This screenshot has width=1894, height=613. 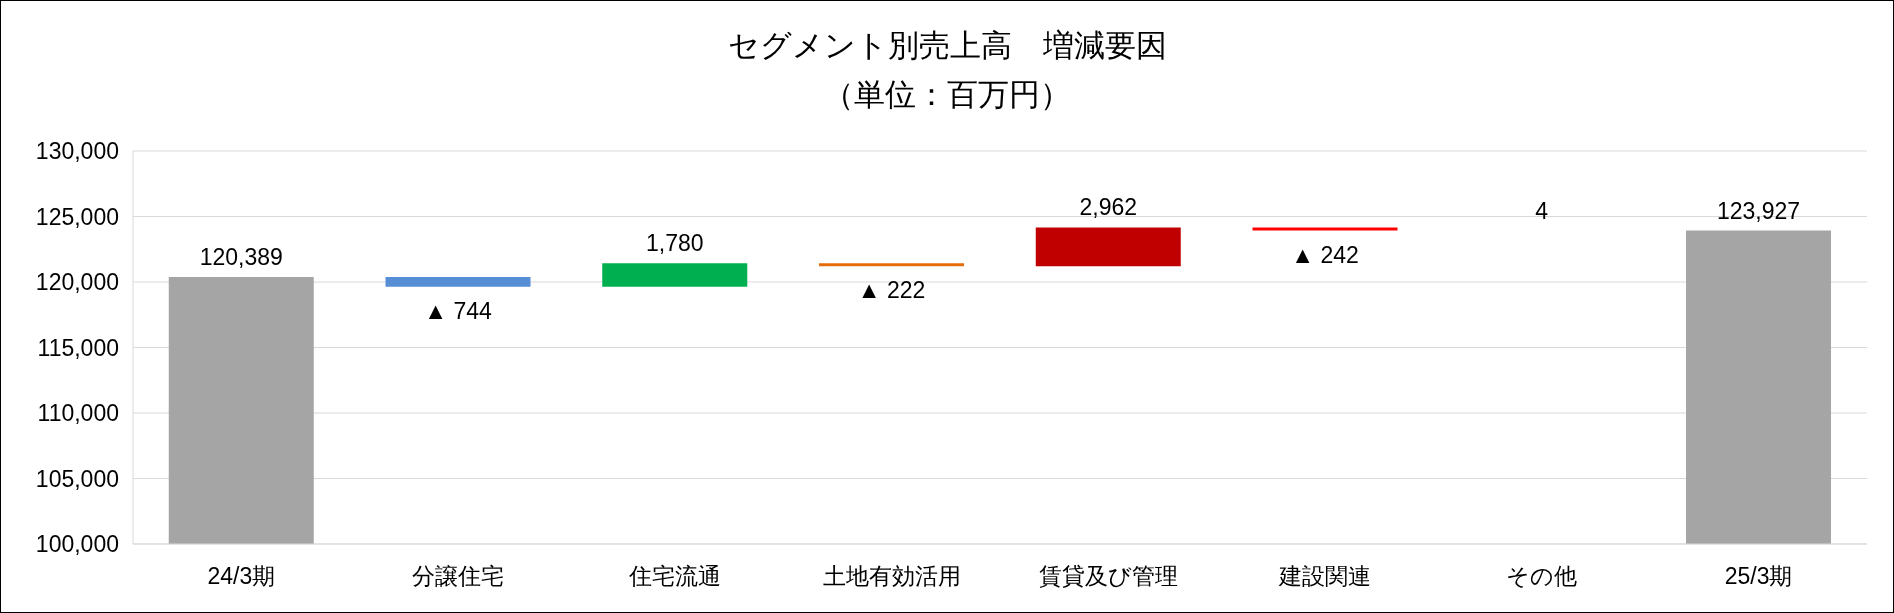 I want to click on data-label: 120,389, so click(x=241, y=256).